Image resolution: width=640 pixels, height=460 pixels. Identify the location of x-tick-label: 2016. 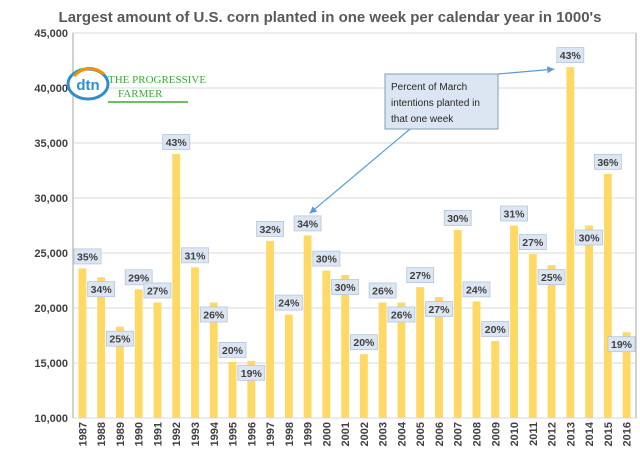
(628, 434).